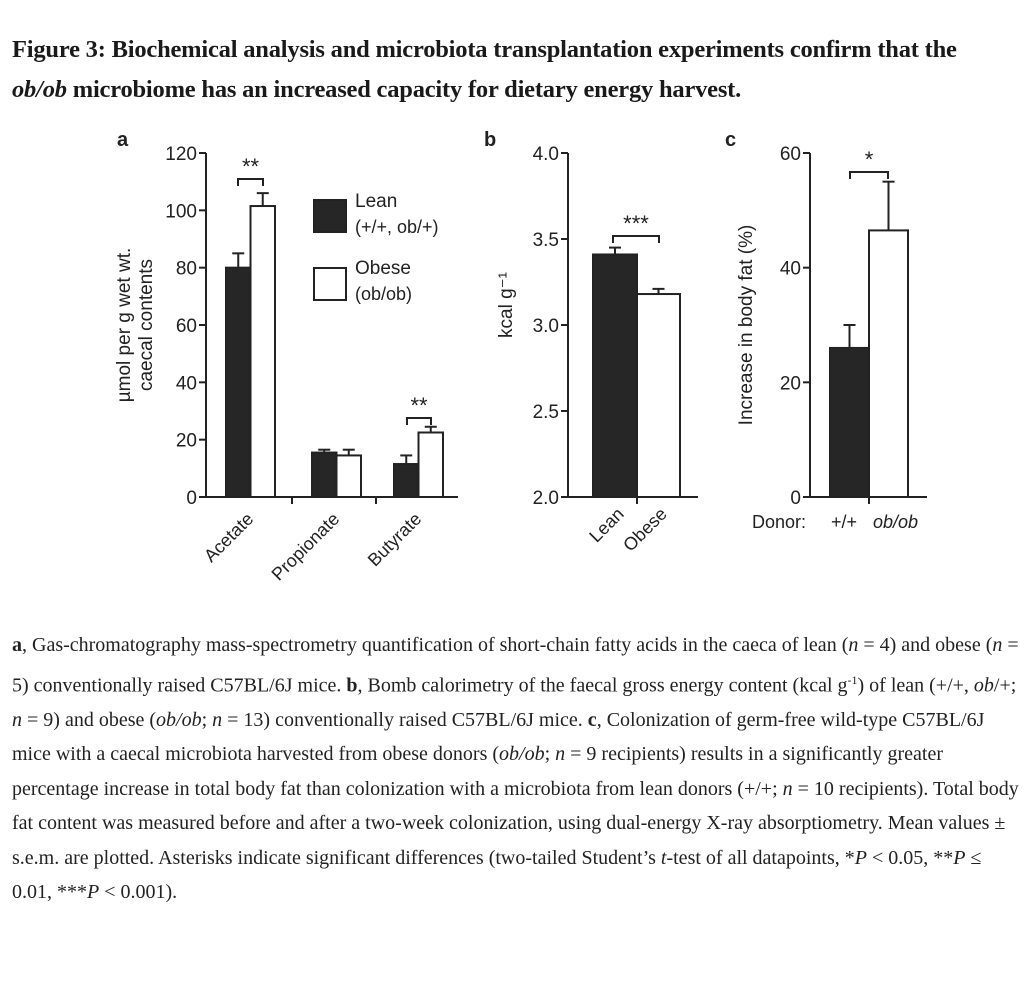 The width and height of the screenshot is (1024, 982). Describe the element at coordinates (925, 645) in the screenshot. I see `caption-text: = 4) and obese (` at that location.